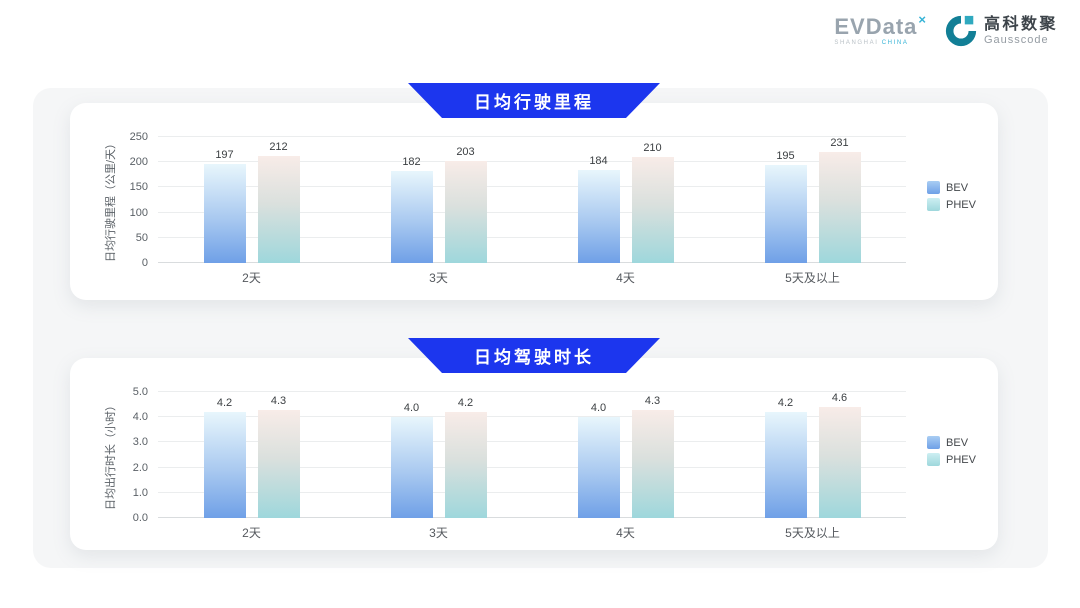 The height and width of the screenshot is (608, 1080). Describe the element at coordinates (895, 43) in the screenshot. I see `evdata-subtext-china: CHINA` at that location.